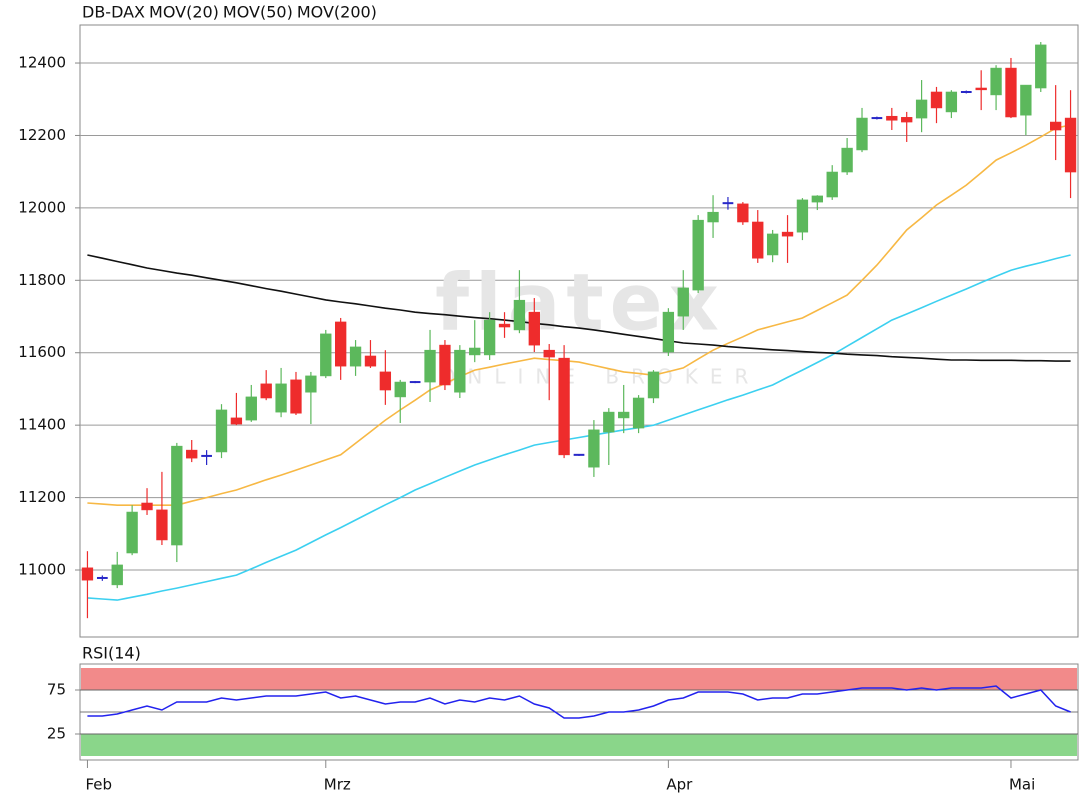  What do you see at coordinates (1022, 785) in the screenshot?
I see `x-tick-label: Mai` at bounding box center [1022, 785].